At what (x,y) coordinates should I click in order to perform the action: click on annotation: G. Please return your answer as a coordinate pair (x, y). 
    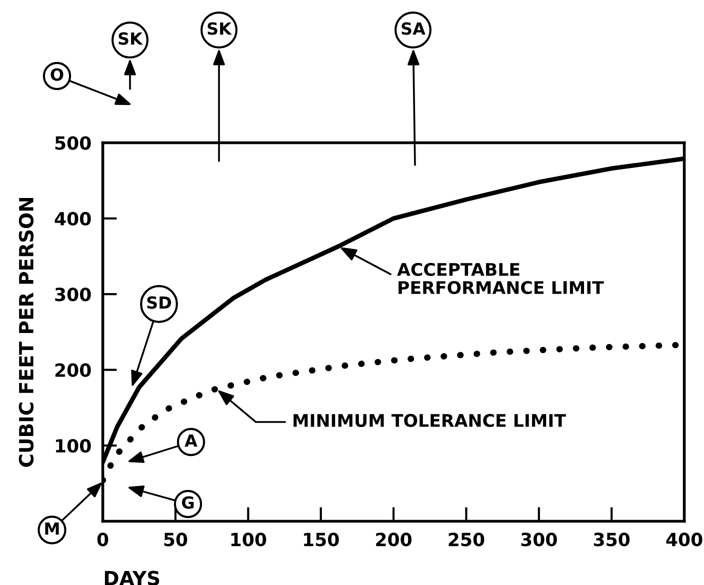
    Looking at the image, I should click on (188, 502).